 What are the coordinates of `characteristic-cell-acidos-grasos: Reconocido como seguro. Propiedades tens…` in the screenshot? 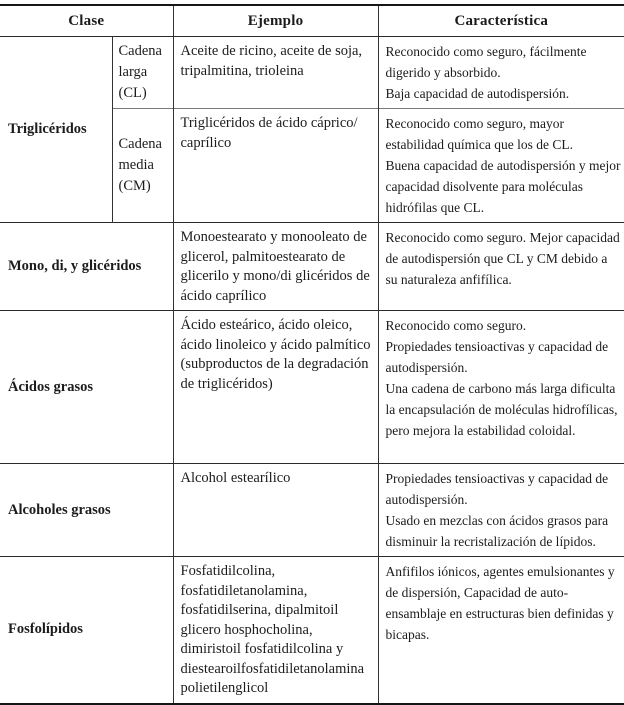 It's located at (500, 387).